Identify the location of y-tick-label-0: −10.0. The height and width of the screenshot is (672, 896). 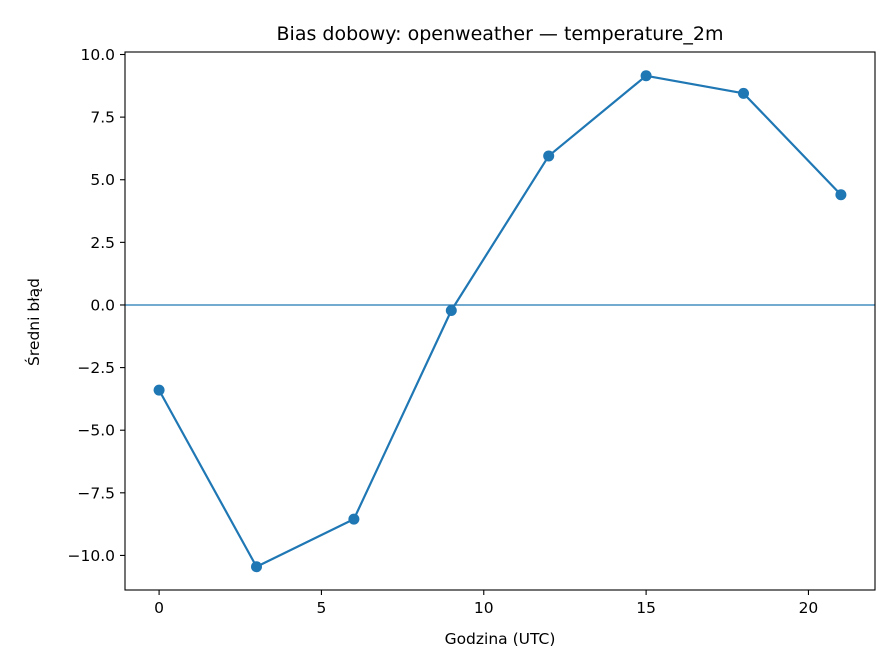
(92, 556).